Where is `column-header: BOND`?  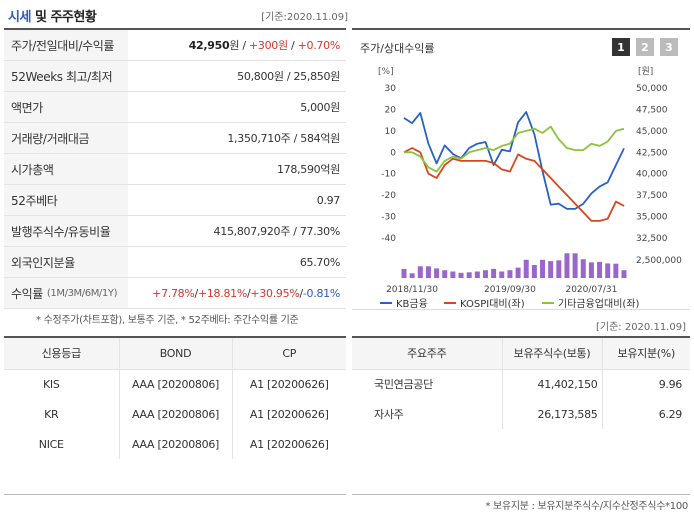 column-header: BOND is located at coordinates (176, 353).